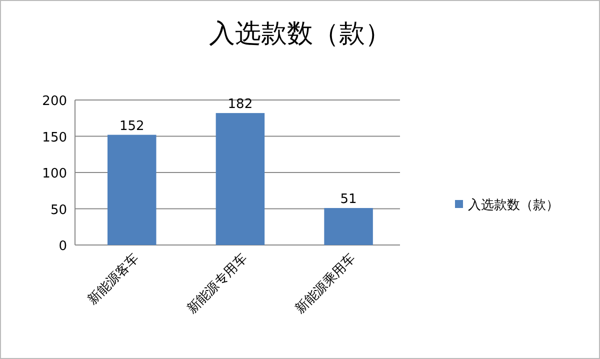 This screenshot has width=600, height=359. I want to click on y-tick-label: 100, so click(54, 174).